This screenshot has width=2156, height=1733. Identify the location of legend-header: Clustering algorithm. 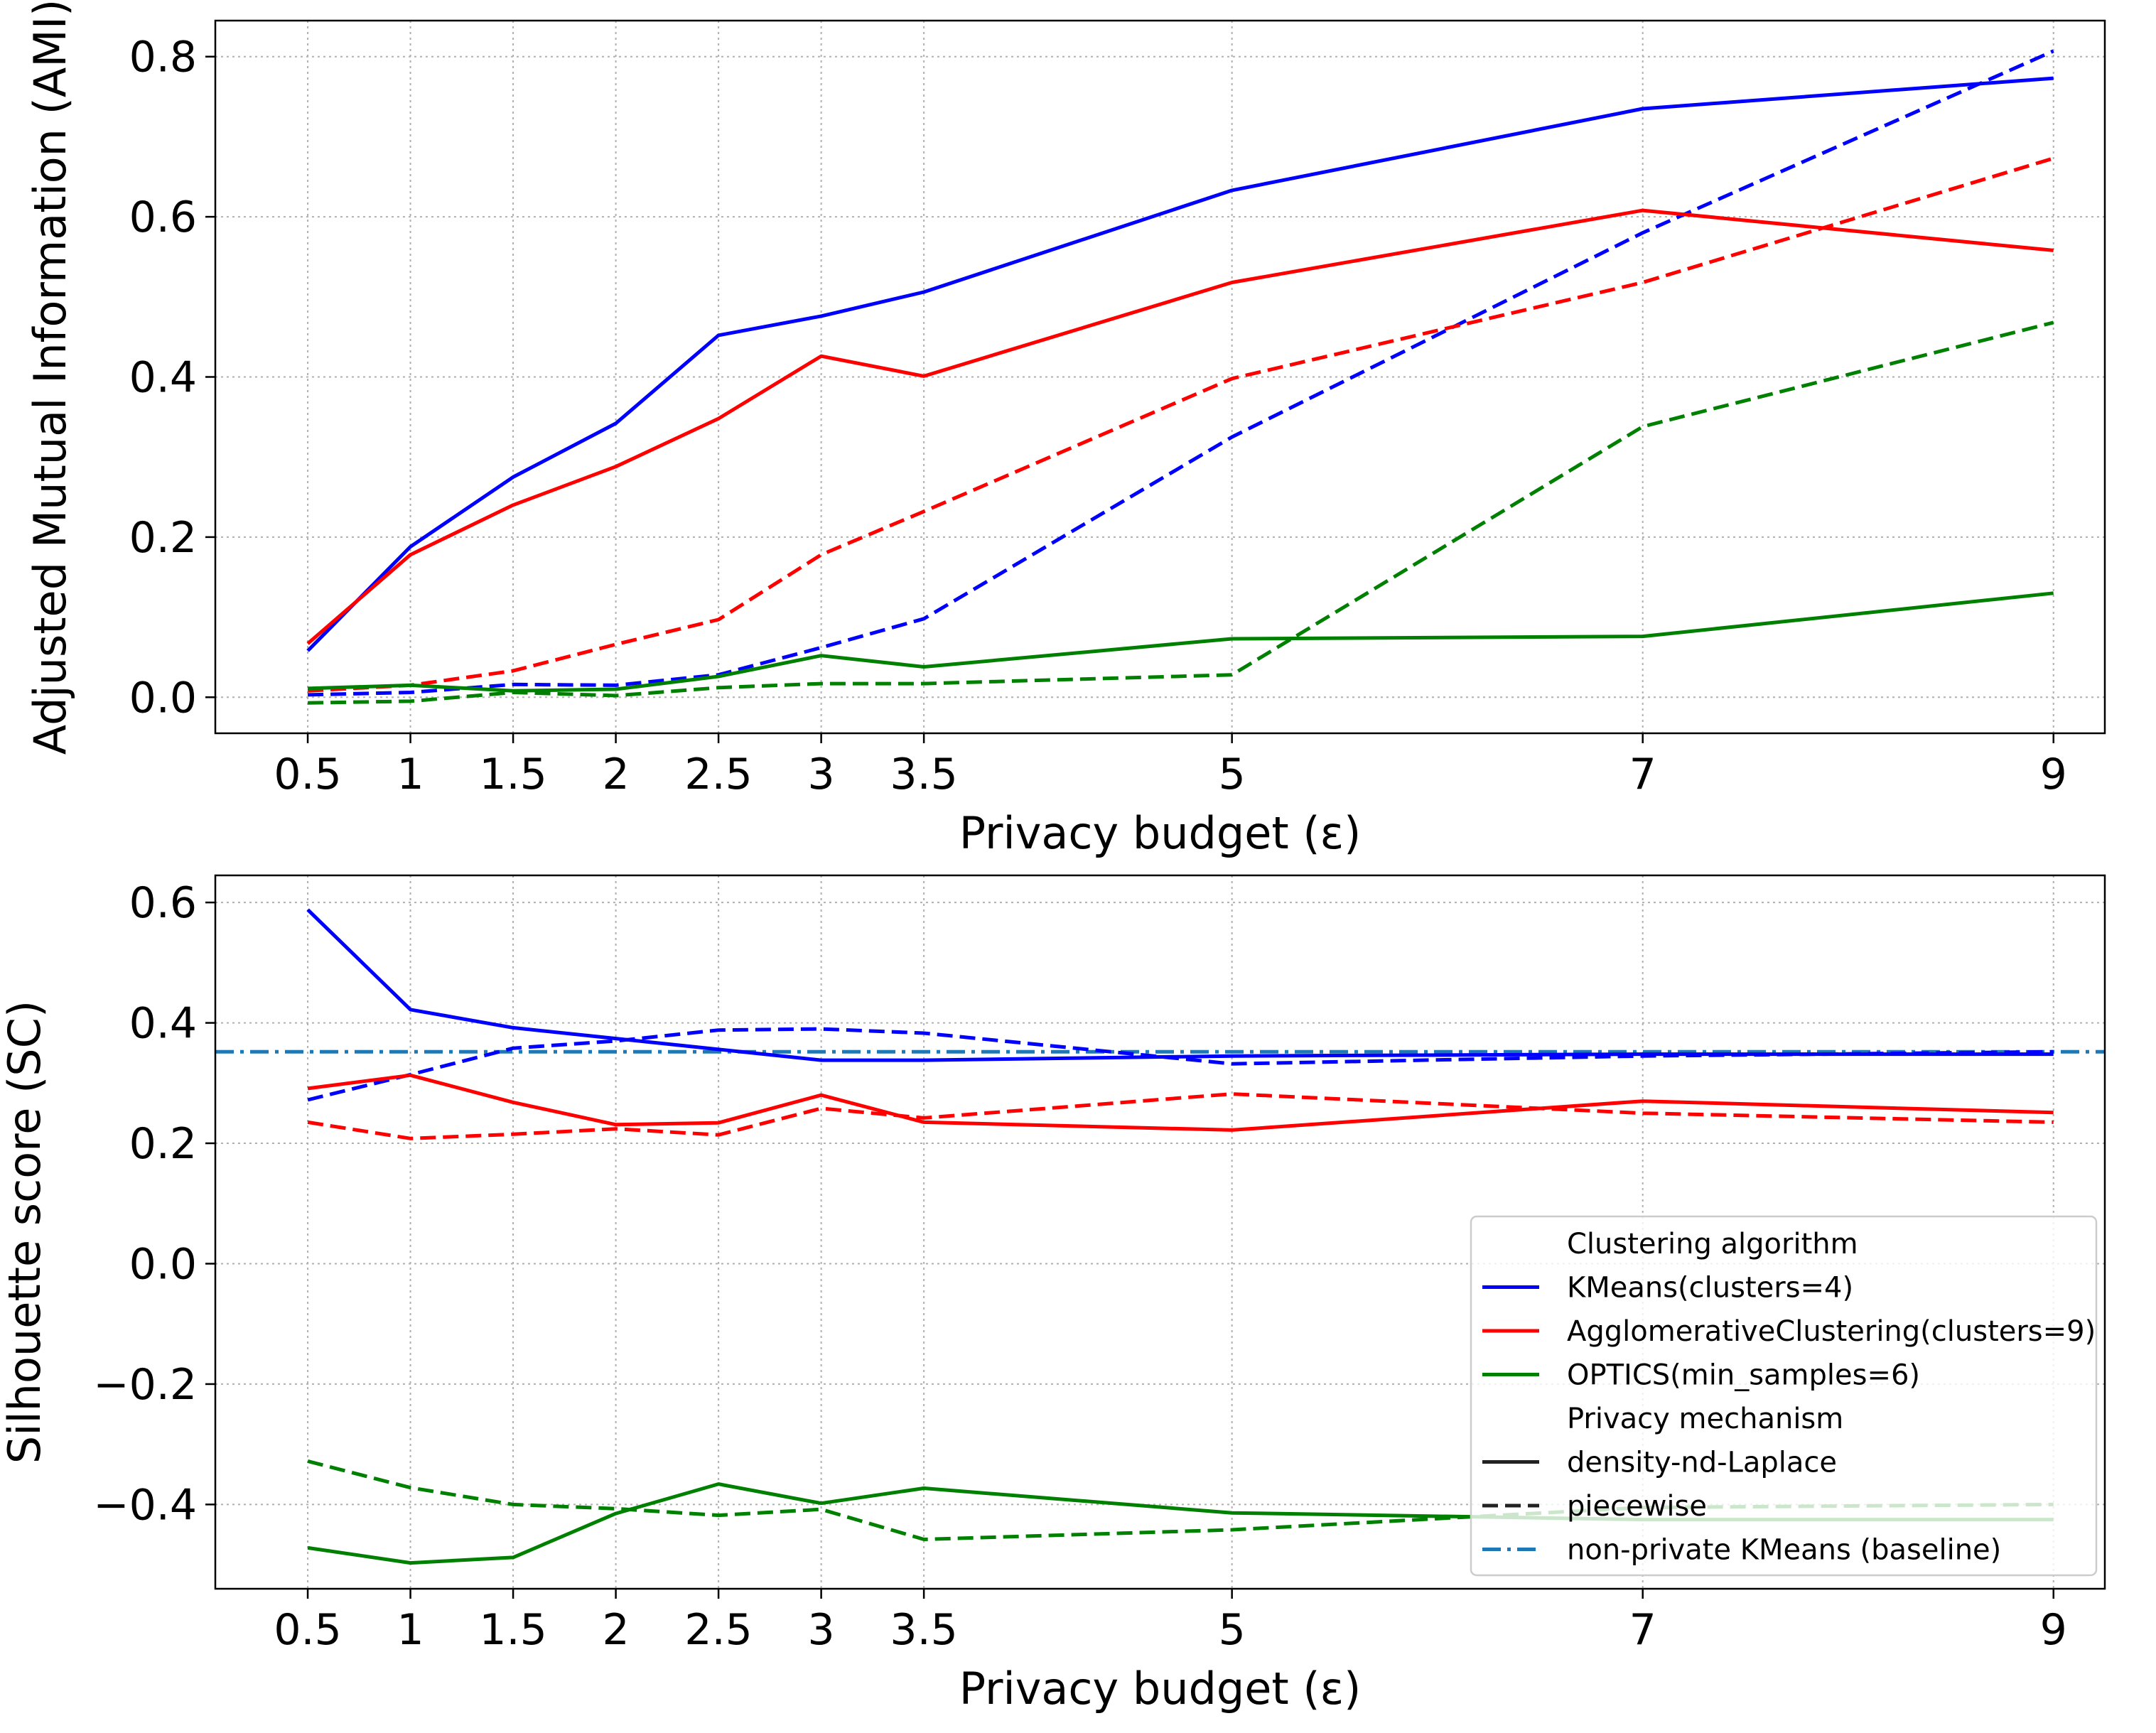
(1712, 1244).